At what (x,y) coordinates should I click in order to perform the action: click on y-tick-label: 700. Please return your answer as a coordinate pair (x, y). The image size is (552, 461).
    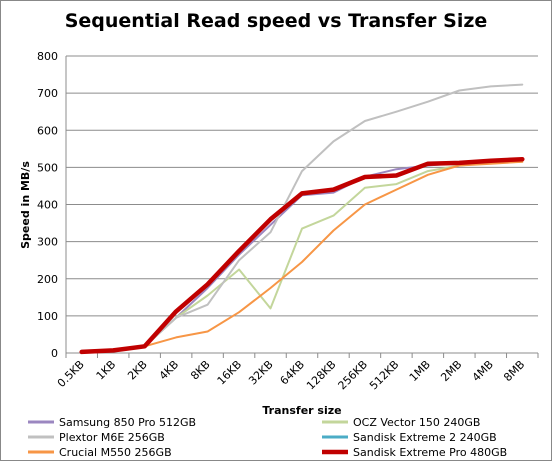
    Looking at the image, I should click on (47, 93).